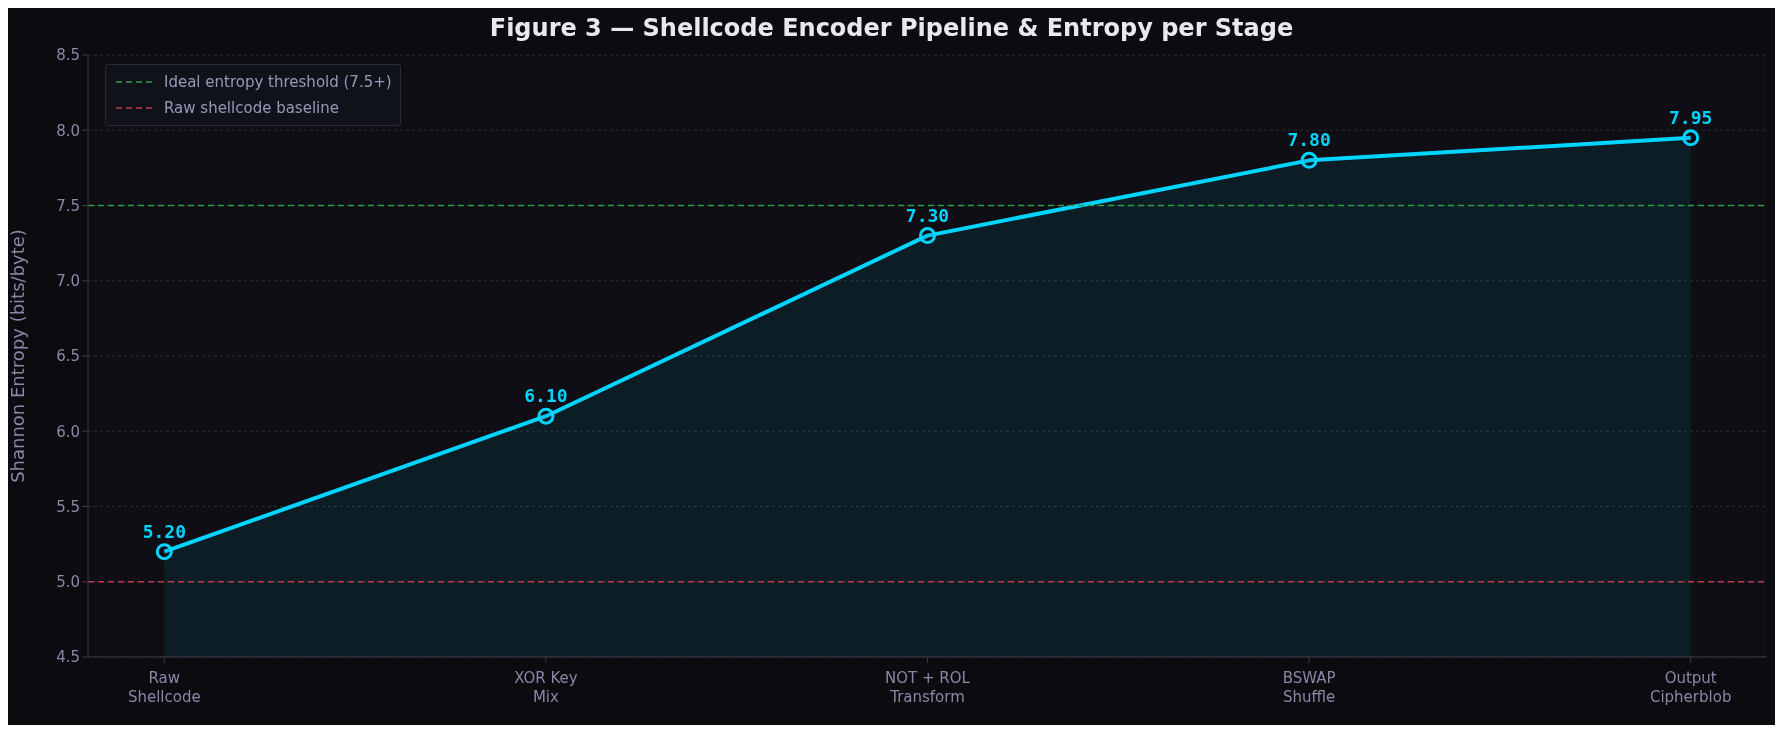  I want to click on data-label: 7.30, so click(927, 215).